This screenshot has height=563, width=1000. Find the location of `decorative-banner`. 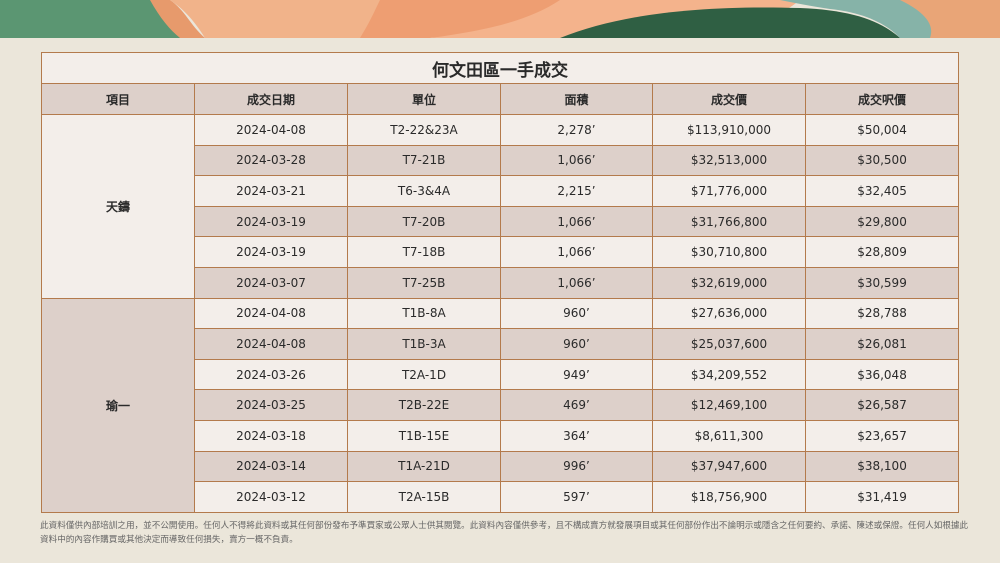

decorative-banner is located at coordinates (500, 19).